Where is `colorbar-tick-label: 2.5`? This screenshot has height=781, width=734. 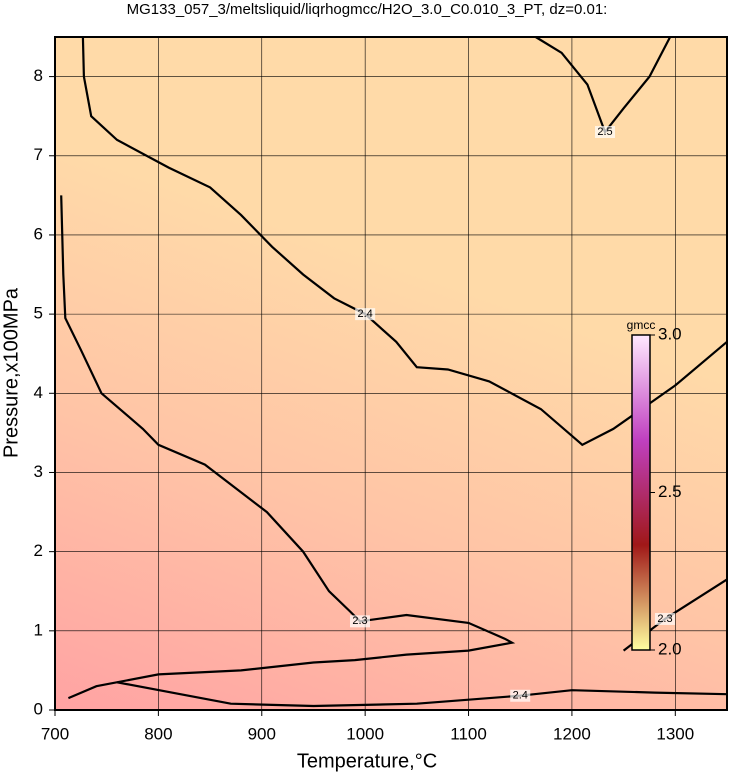
colorbar-tick-label: 2.5 is located at coordinates (670, 491).